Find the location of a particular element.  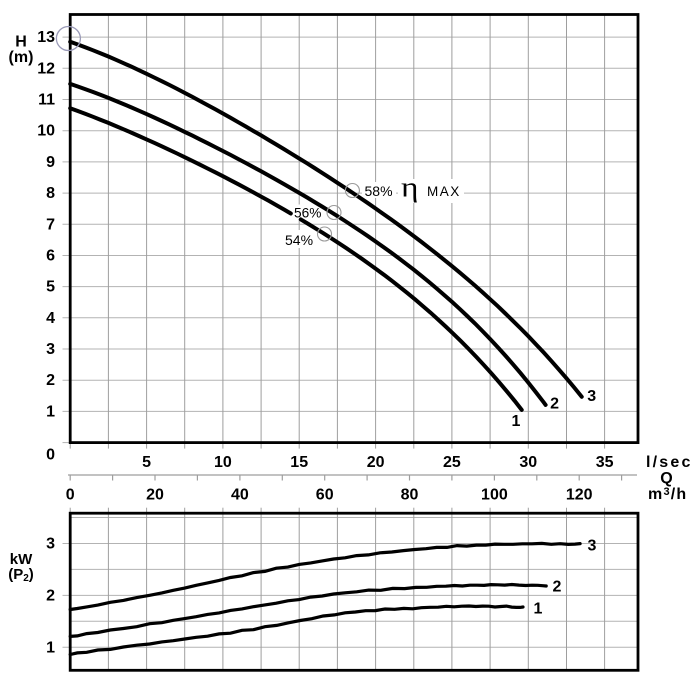

svg-text: 54% is located at coordinates (299, 240).